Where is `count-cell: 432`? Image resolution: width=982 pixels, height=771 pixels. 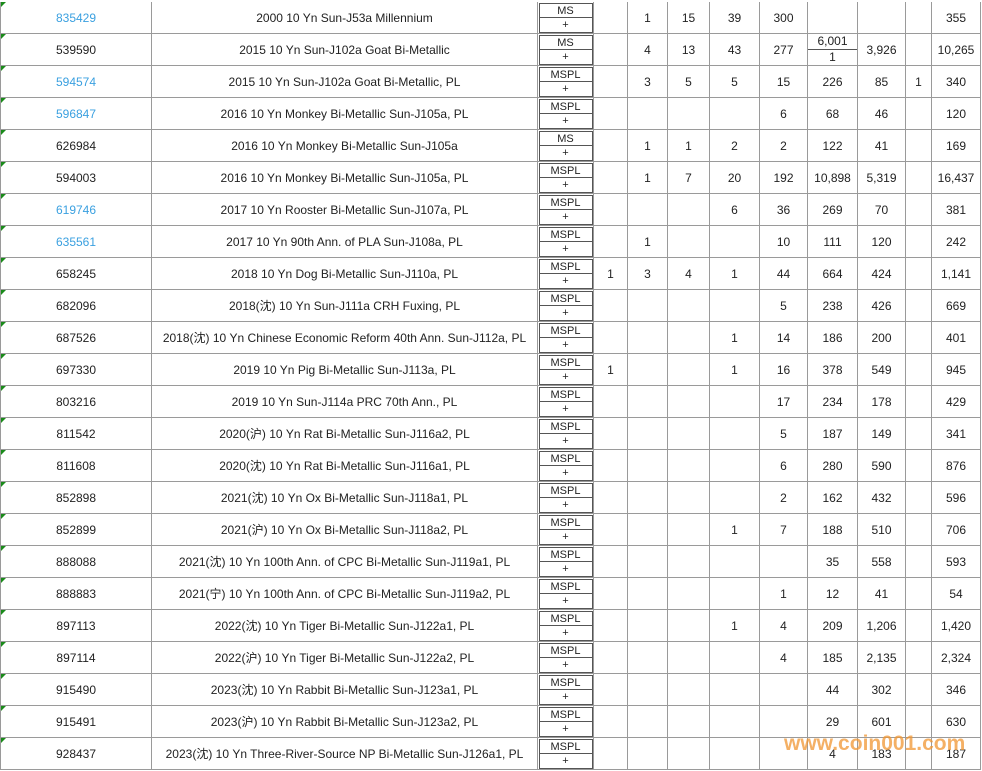 count-cell: 432 is located at coordinates (882, 498).